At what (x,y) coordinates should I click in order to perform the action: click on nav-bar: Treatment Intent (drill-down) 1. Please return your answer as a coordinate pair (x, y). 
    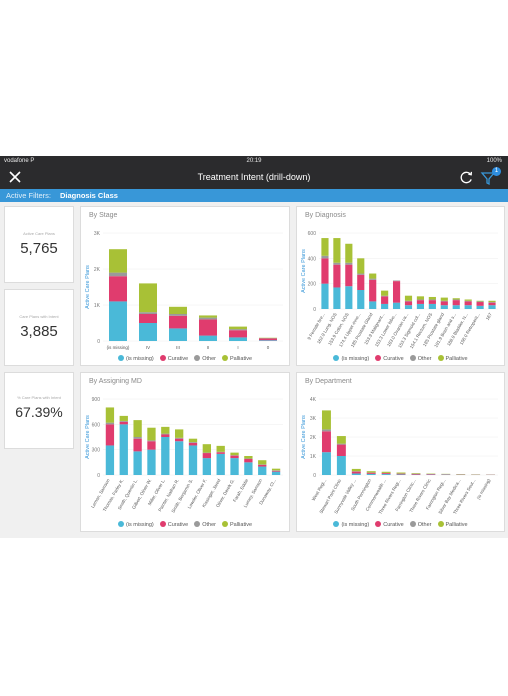
    Looking at the image, I should click on (254, 177).